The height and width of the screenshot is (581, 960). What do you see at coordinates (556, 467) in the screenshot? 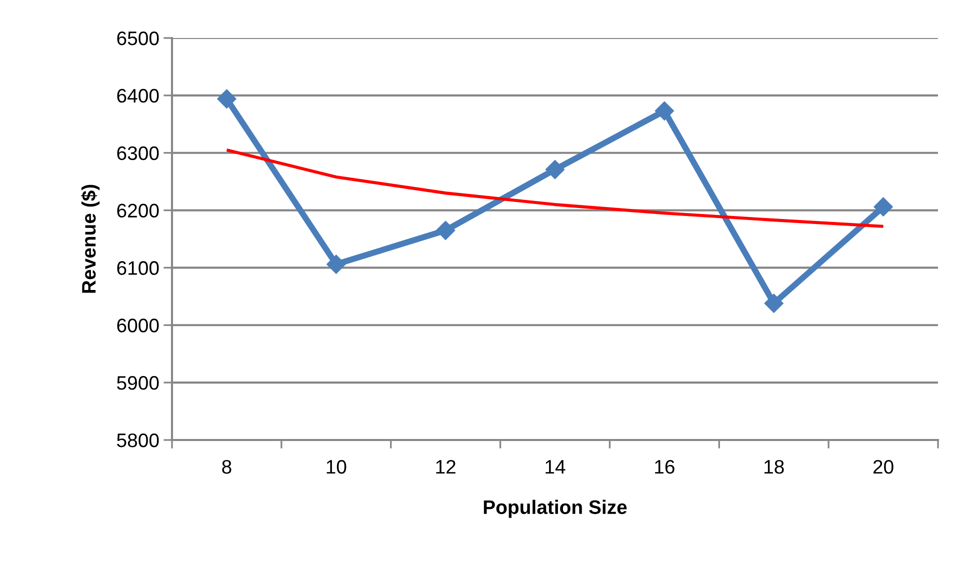
I see `x-tick-label: 14` at bounding box center [556, 467].